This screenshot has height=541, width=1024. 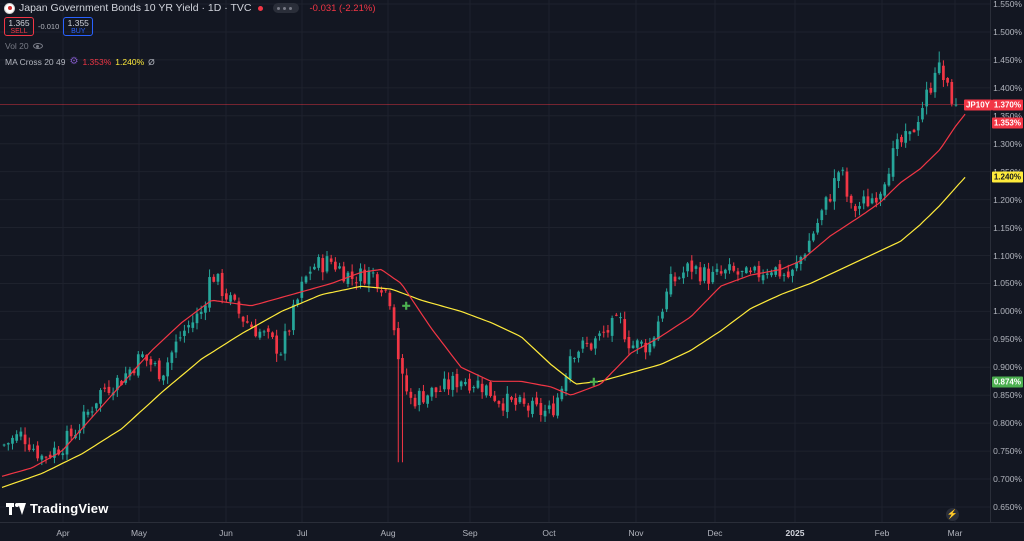 I want to click on price-tick-label: 0.700%, so click(x=1007, y=479).